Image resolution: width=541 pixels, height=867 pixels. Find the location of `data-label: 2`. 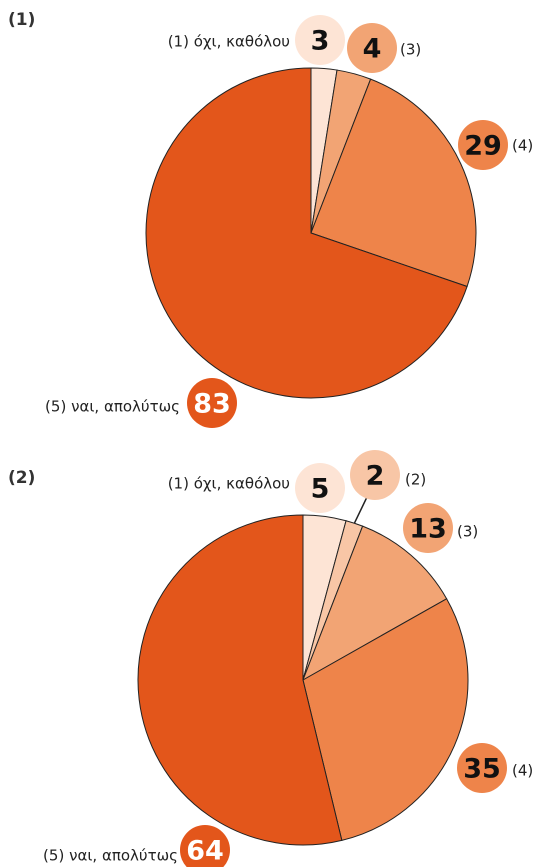

data-label: 2 is located at coordinates (375, 476).